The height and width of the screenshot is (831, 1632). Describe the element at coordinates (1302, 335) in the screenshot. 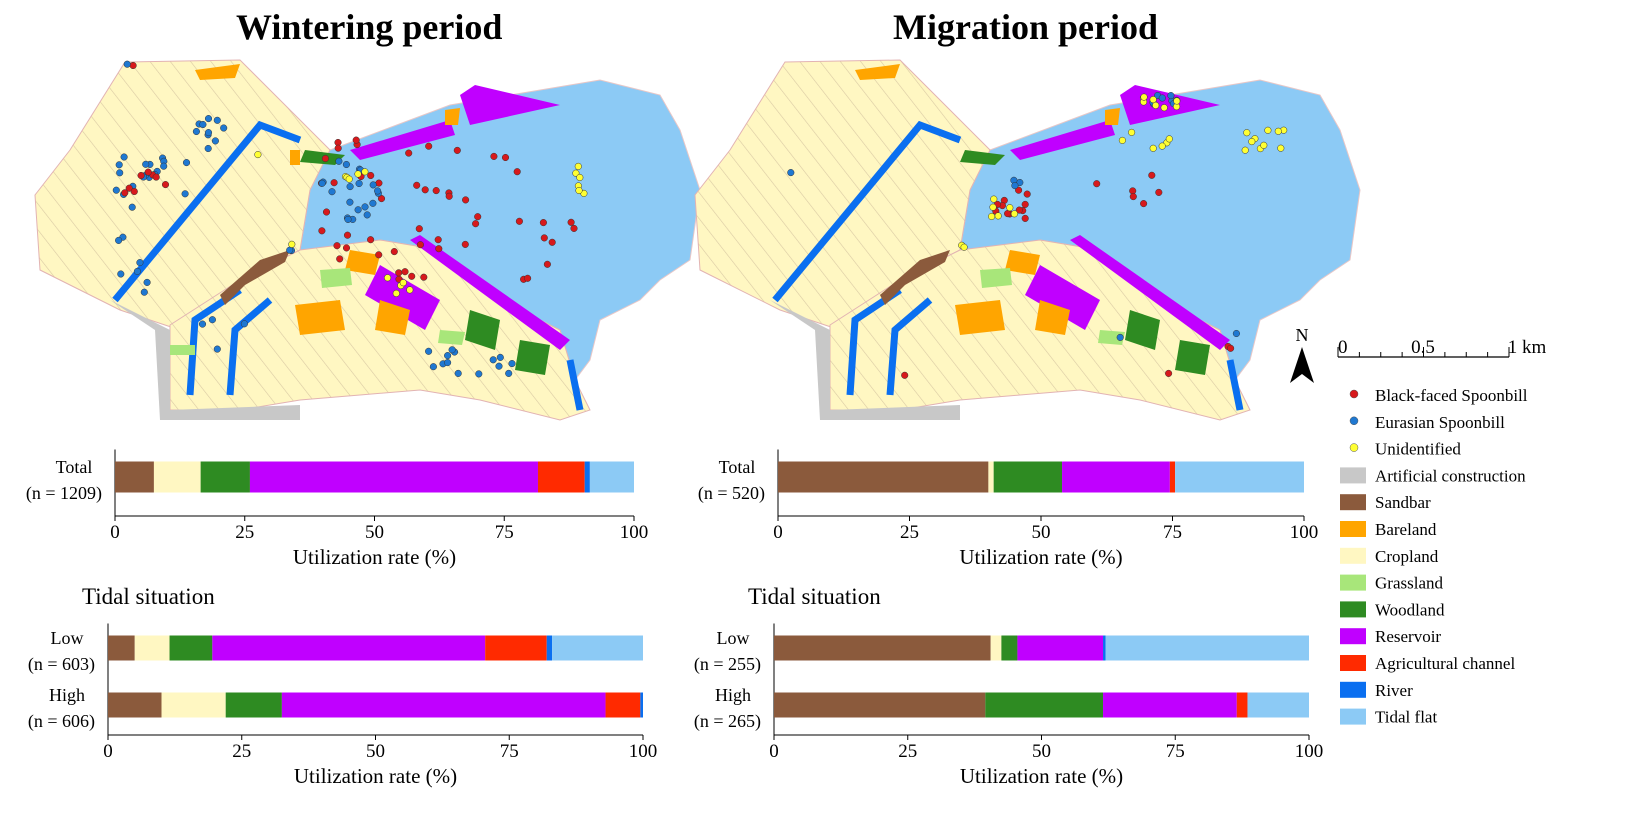

I see `north-label: N` at that location.